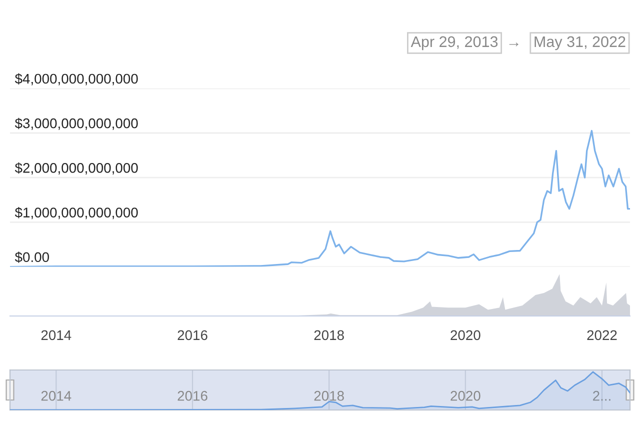 This screenshot has height=427, width=640. I want to click on x-tick-label: 2022, so click(602, 335).